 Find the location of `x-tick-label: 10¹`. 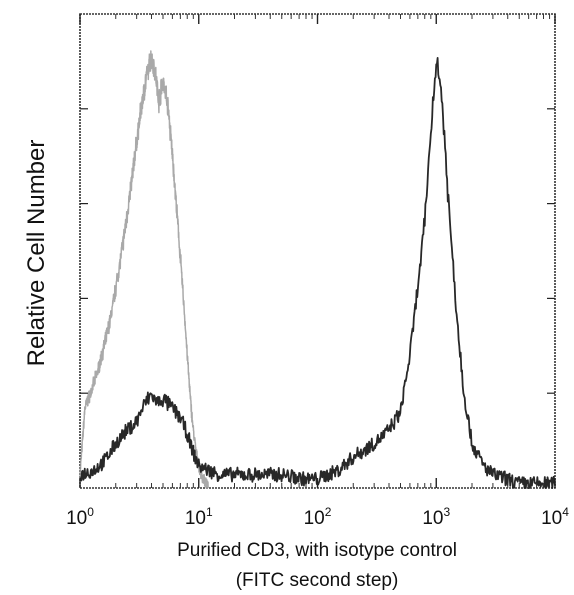

x-tick-label: 10¹ is located at coordinates (199, 517).